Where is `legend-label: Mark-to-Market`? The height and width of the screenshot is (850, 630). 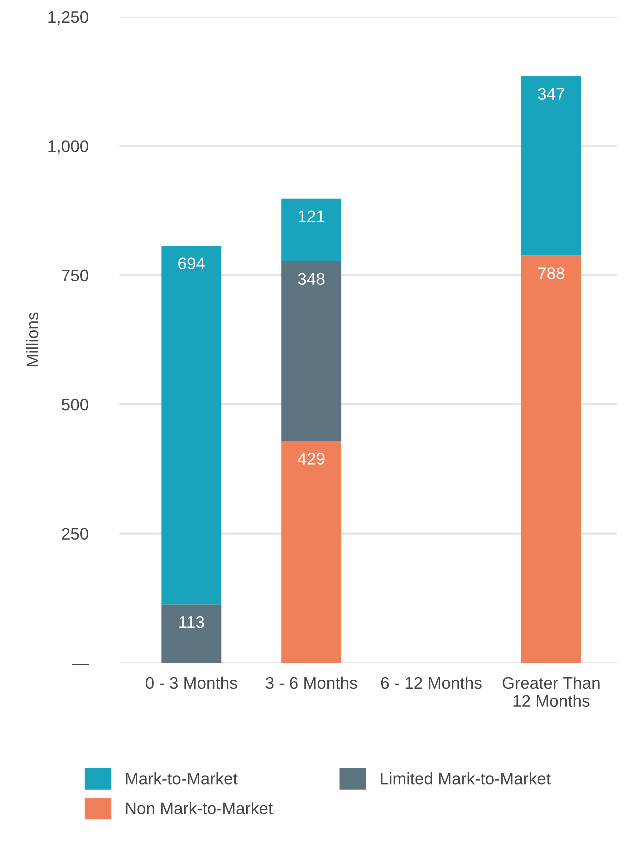
legend-label: Mark-to-Market is located at coordinates (182, 778).